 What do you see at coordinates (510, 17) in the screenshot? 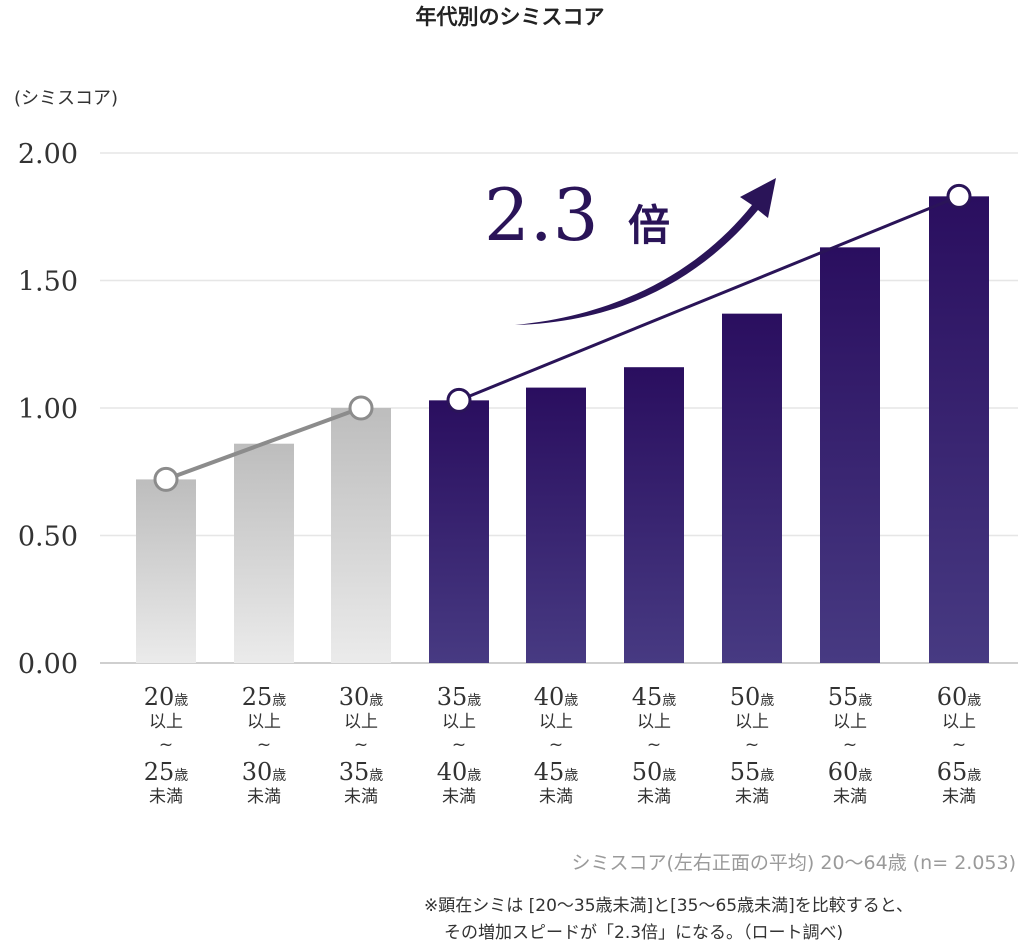
I see `chart-title: 年代別のシミスコア` at bounding box center [510, 17].